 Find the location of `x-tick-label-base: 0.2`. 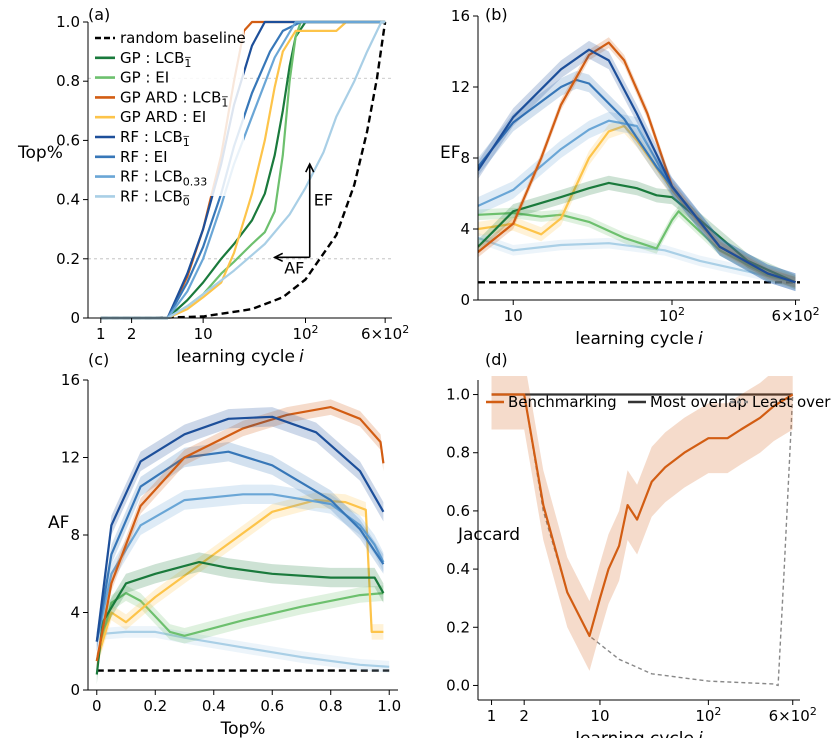

x-tick-label-base: 0.2 is located at coordinates (155, 706).